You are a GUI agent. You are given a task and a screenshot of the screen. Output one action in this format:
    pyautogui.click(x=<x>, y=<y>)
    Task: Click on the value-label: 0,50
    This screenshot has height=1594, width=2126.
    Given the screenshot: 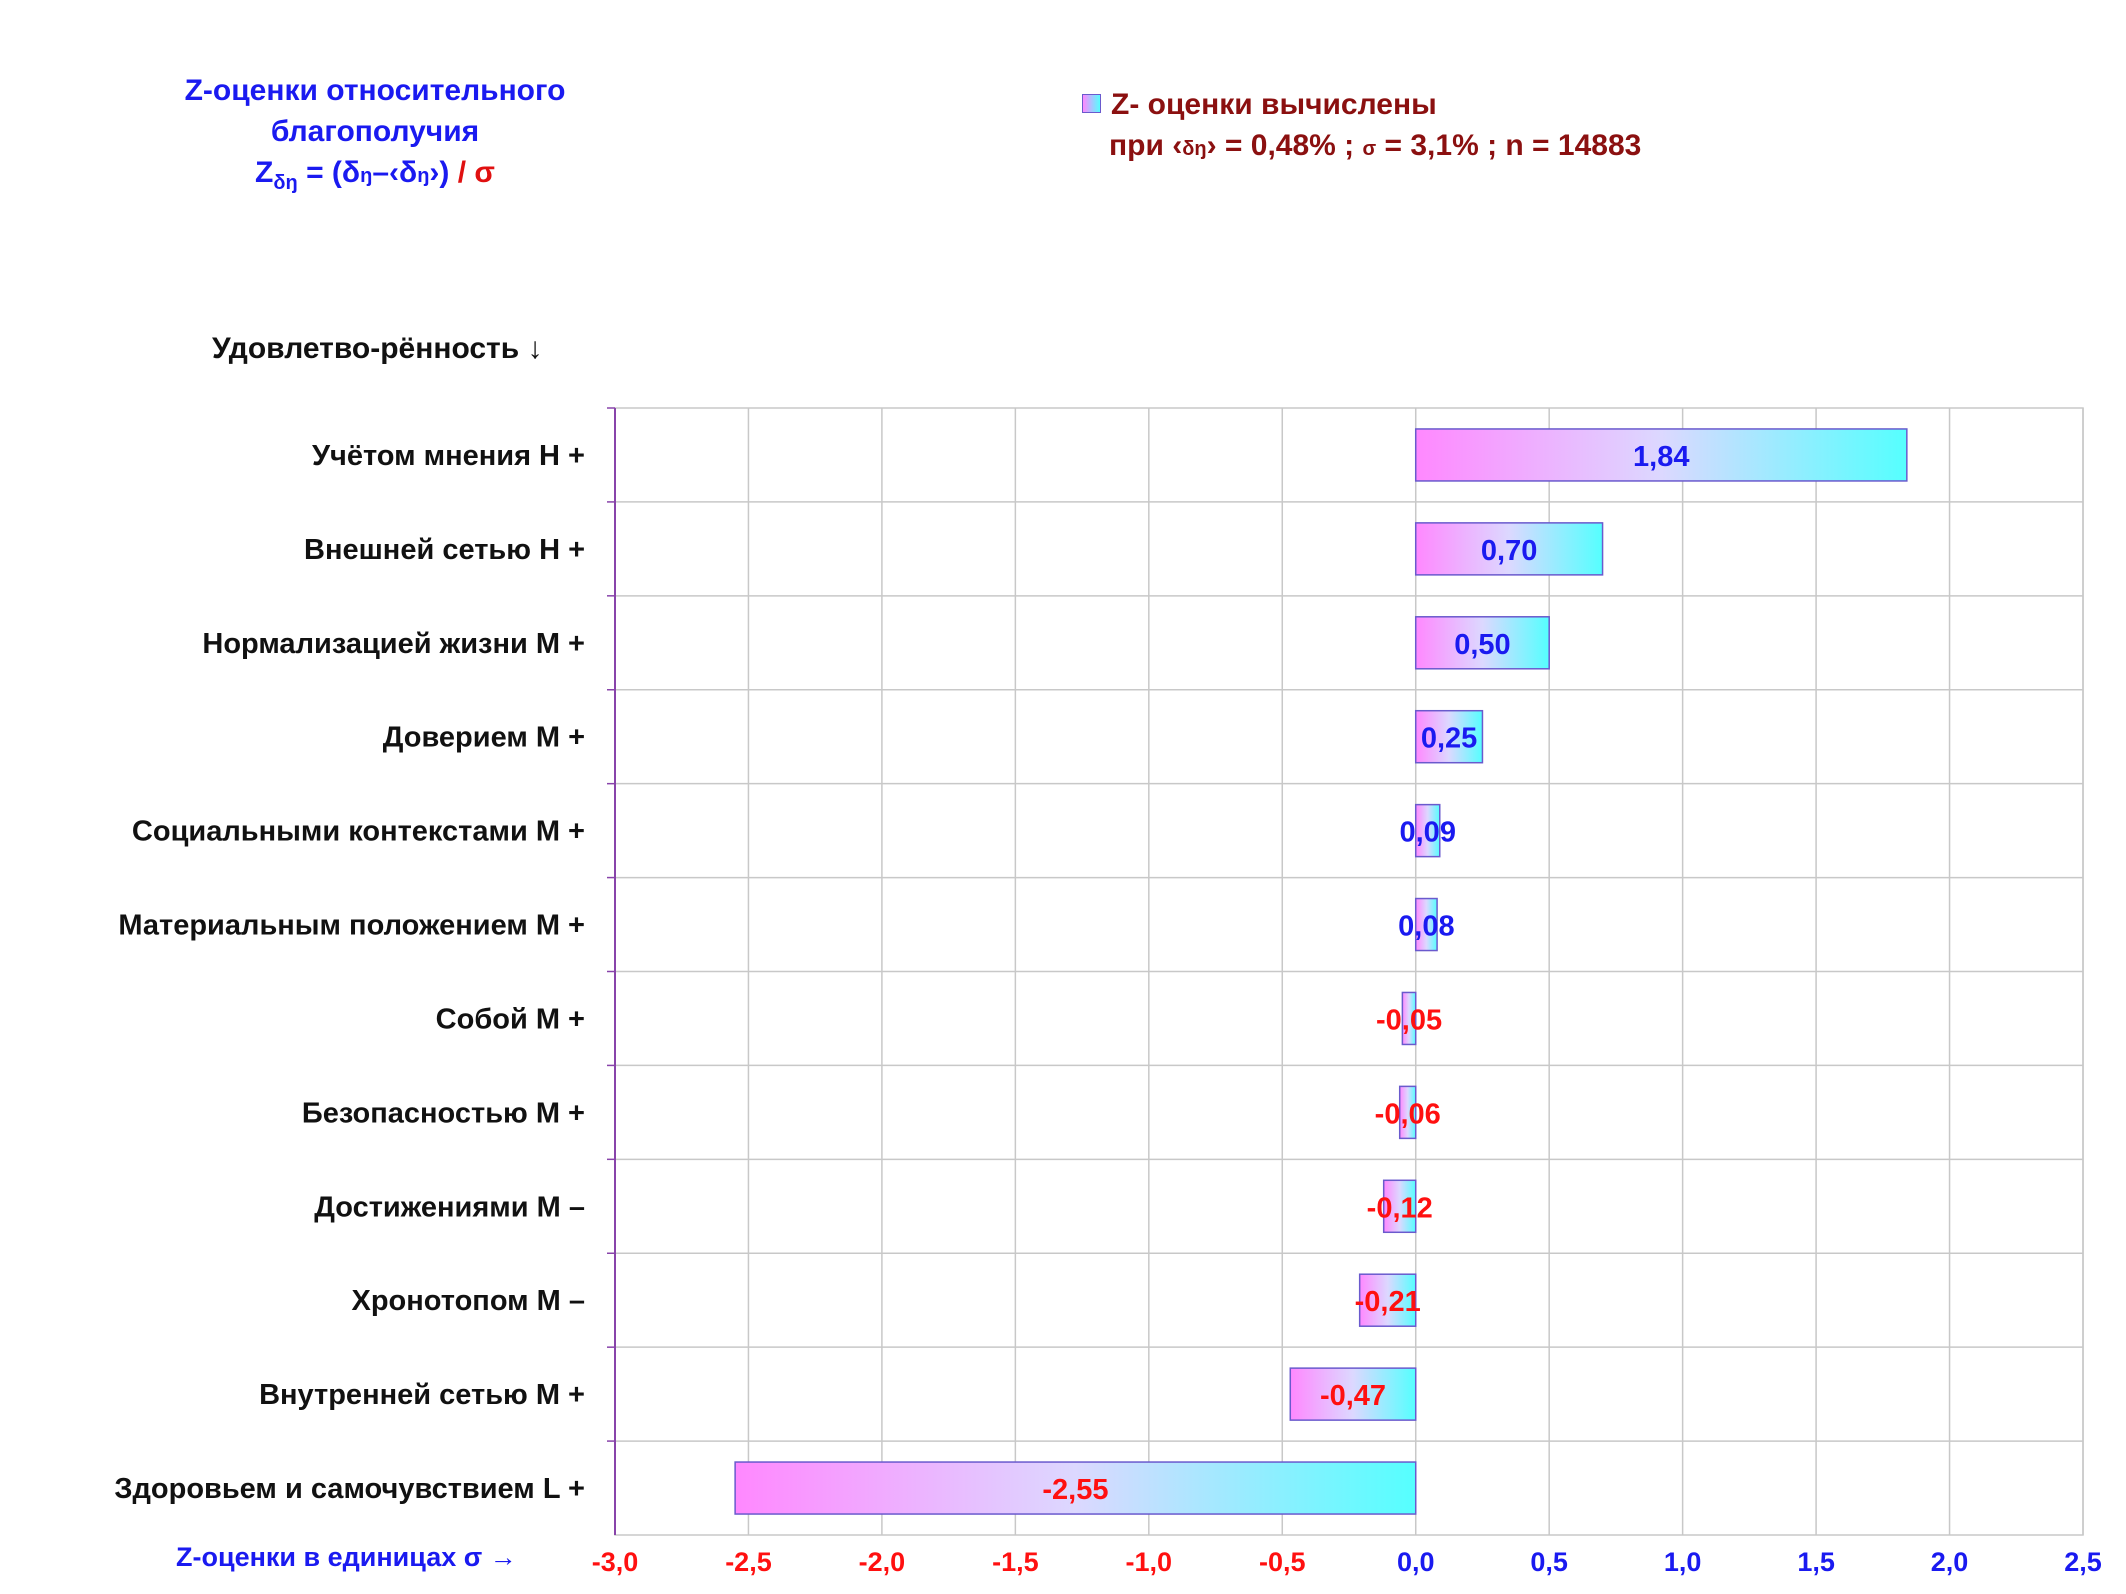 What is the action you would take?
    pyautogui.click(x=1482, y=645)
    